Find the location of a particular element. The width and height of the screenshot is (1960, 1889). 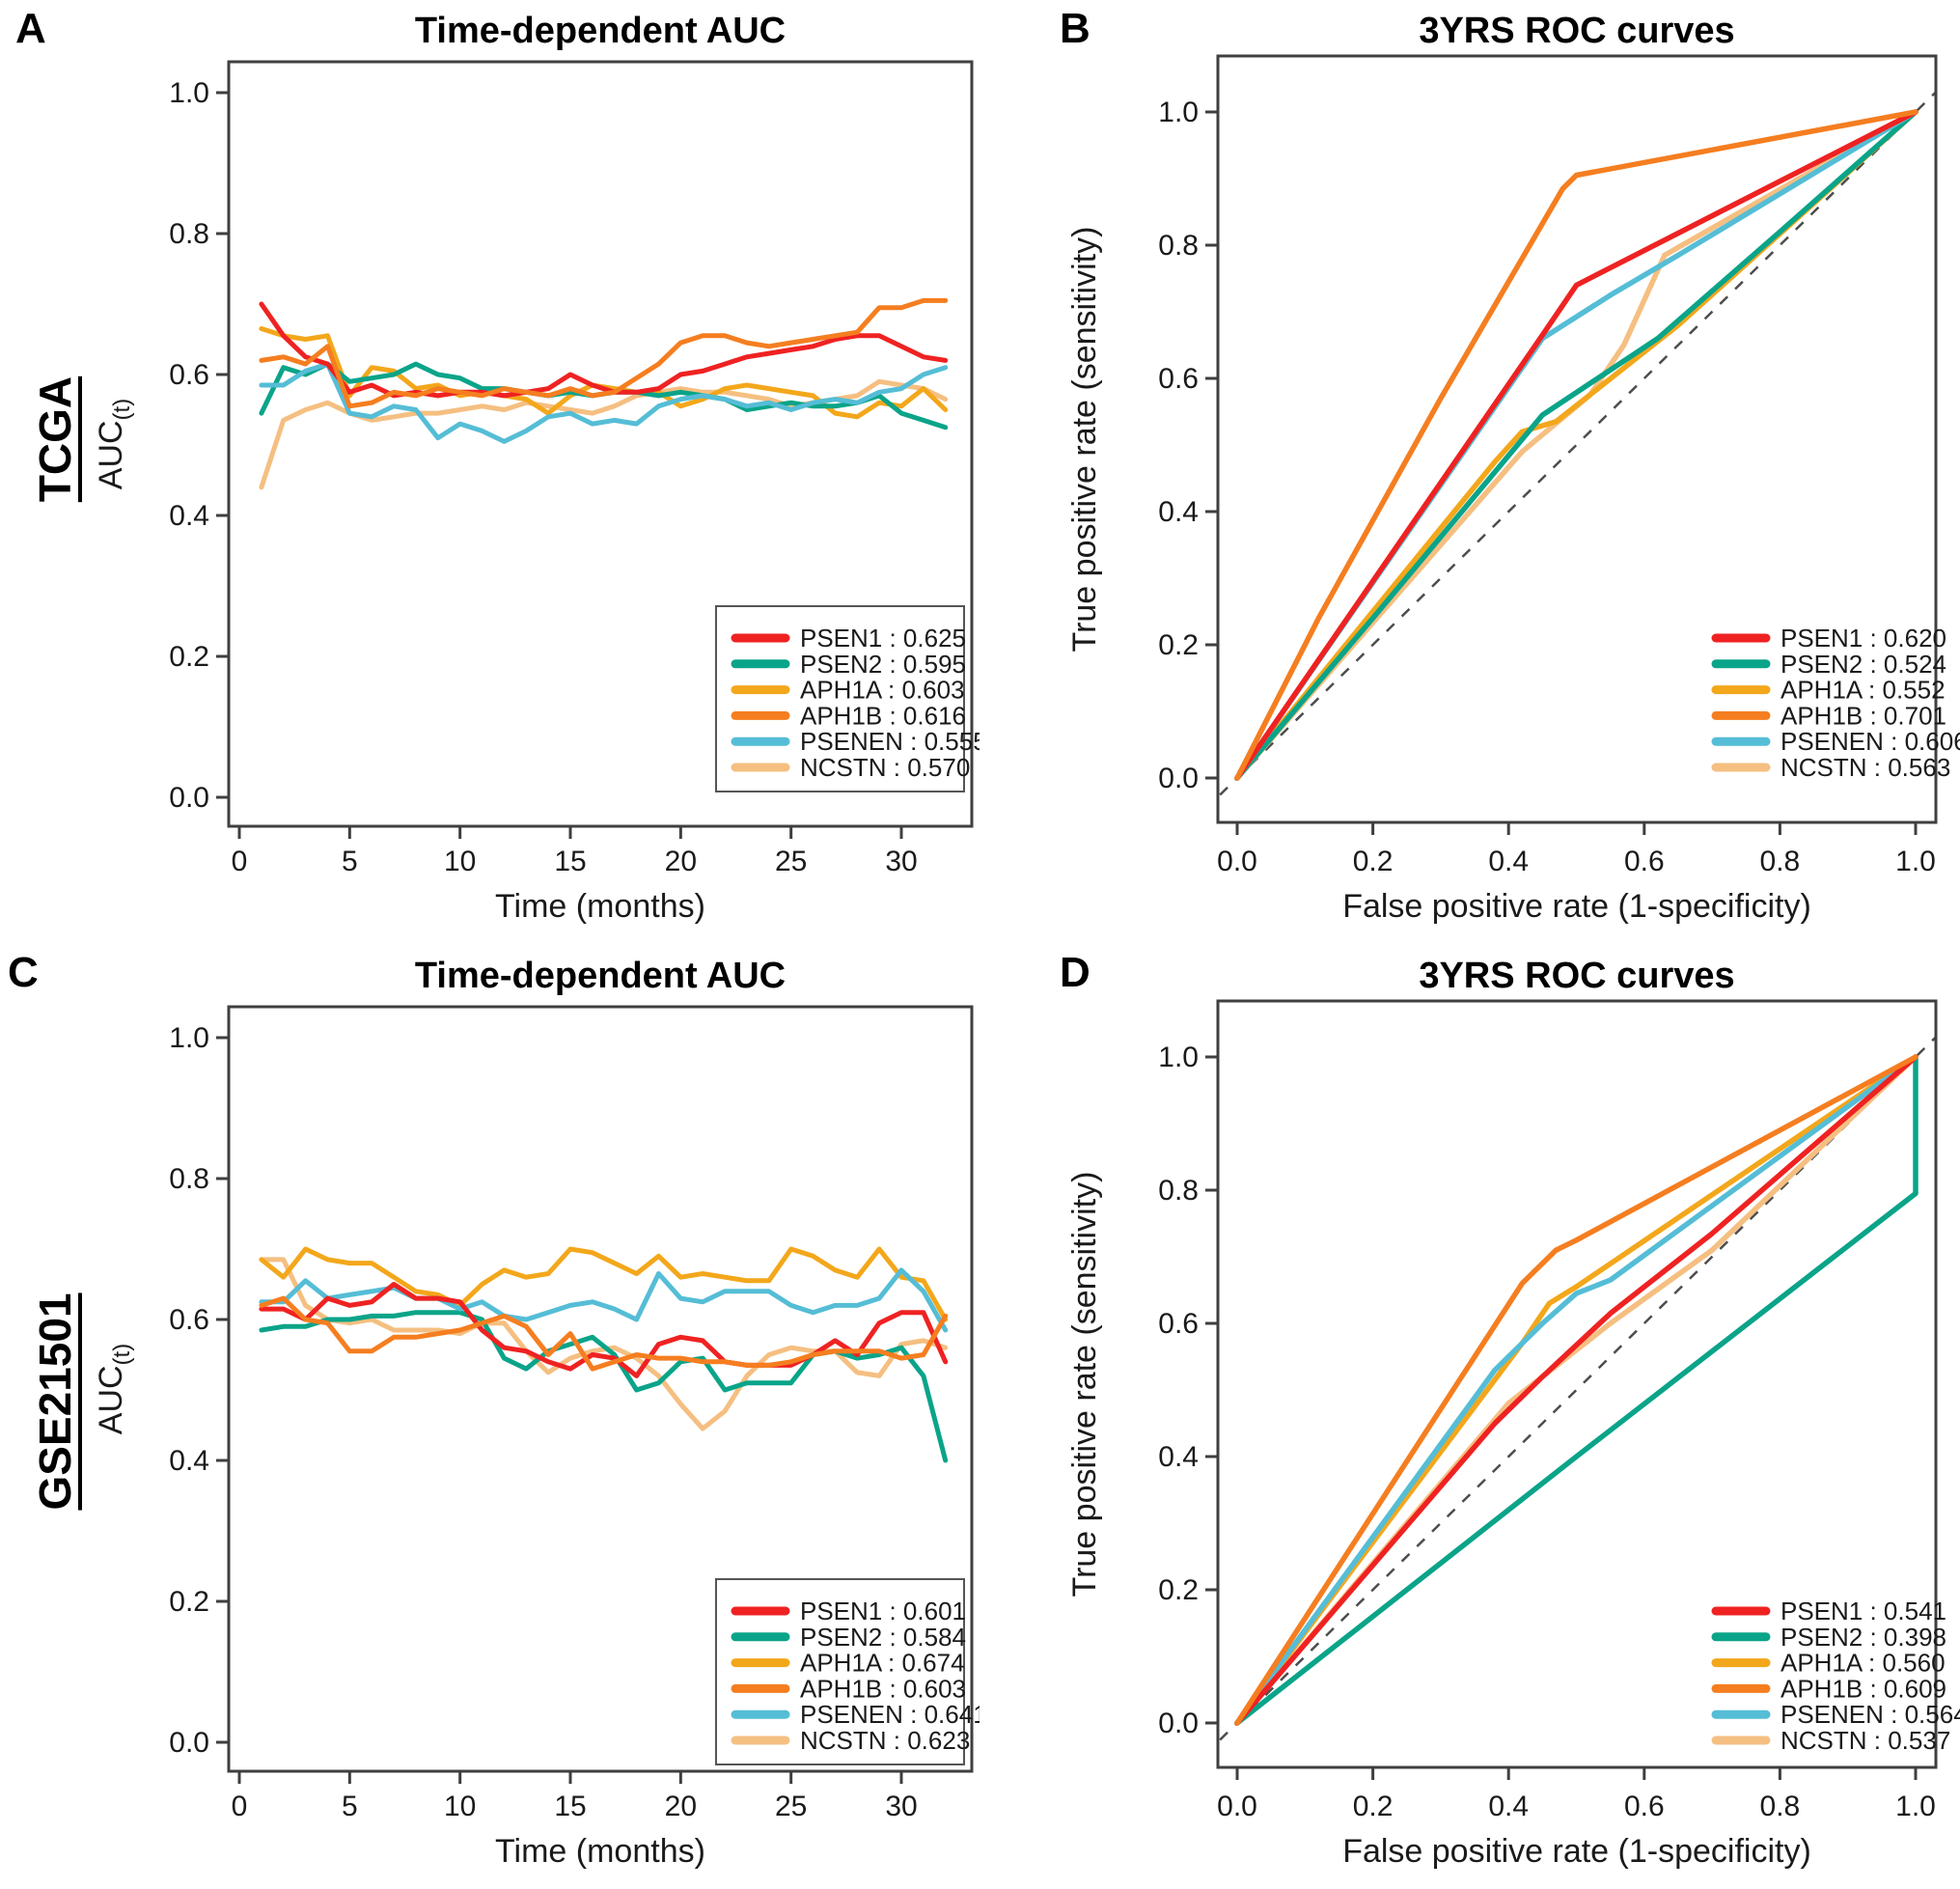

legend-label-PSENEN: PSENEN : 0.641 is located at coordinates (890, 1714).